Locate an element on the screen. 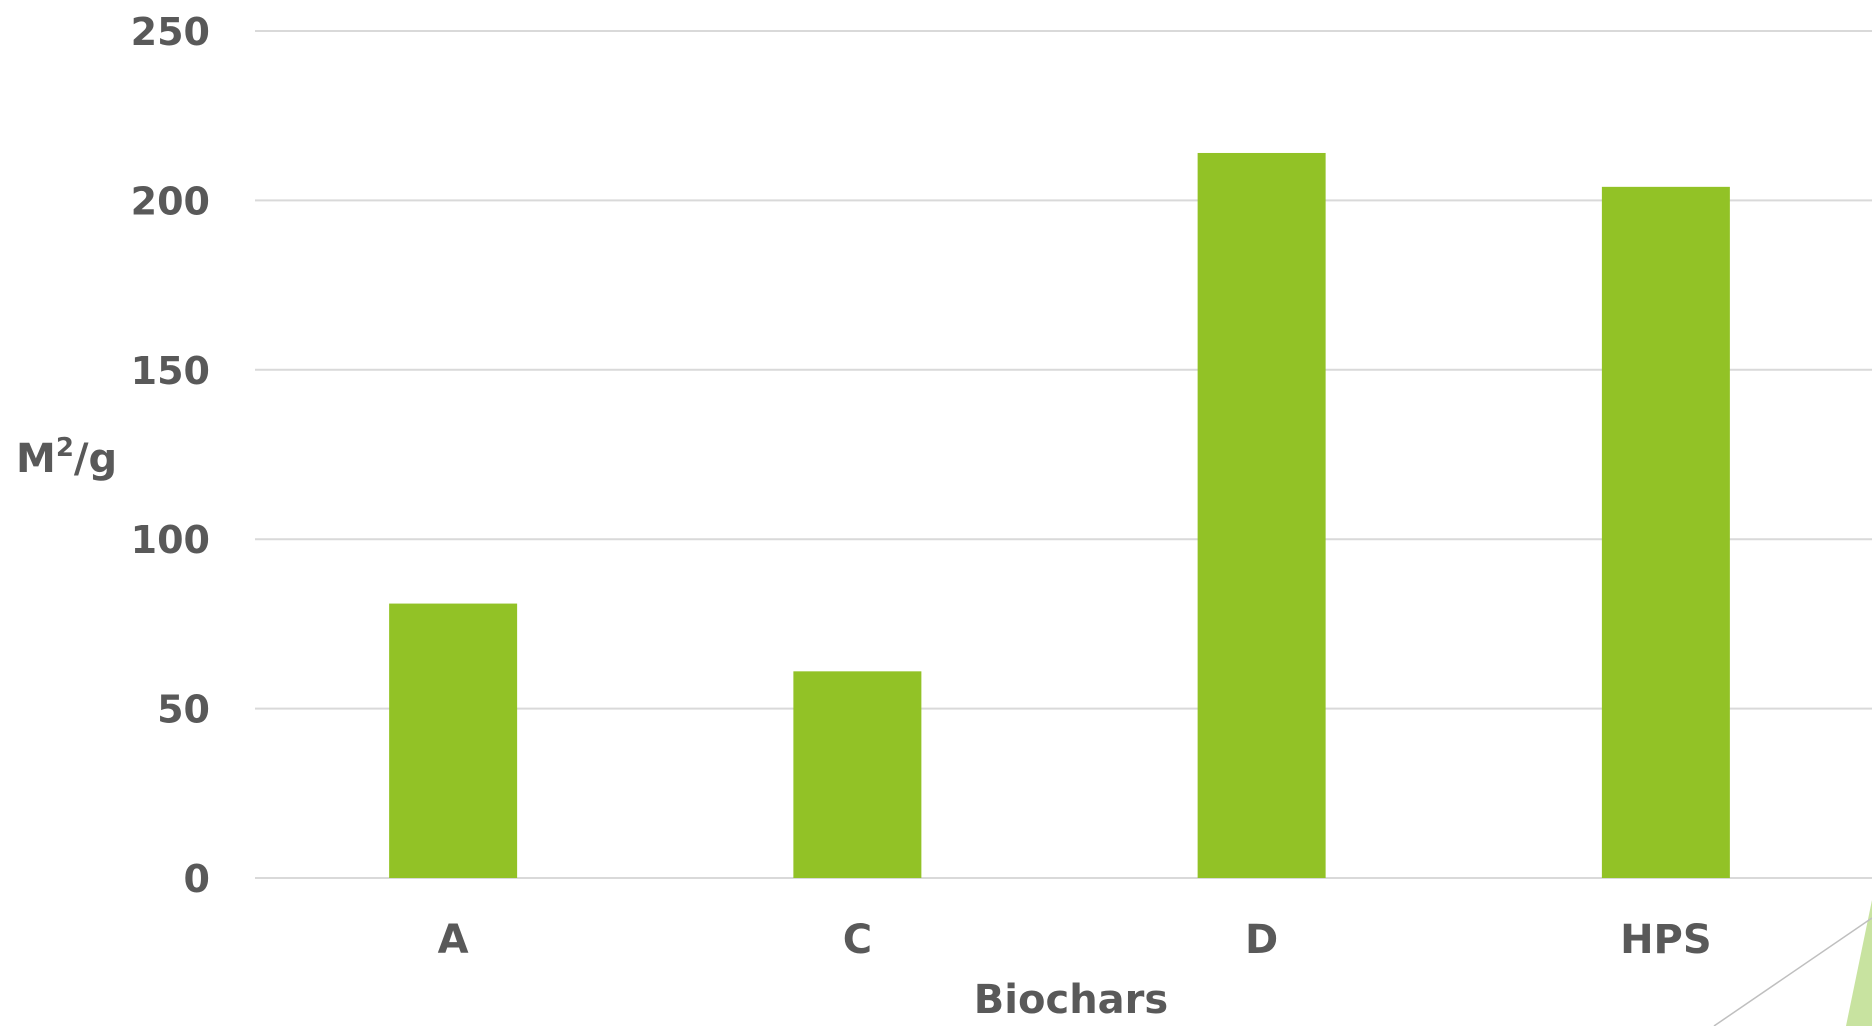 The width and height of the screenshot is (1872, 1026). y-tick-label-50: 50 is located at coordinates (183, 710).